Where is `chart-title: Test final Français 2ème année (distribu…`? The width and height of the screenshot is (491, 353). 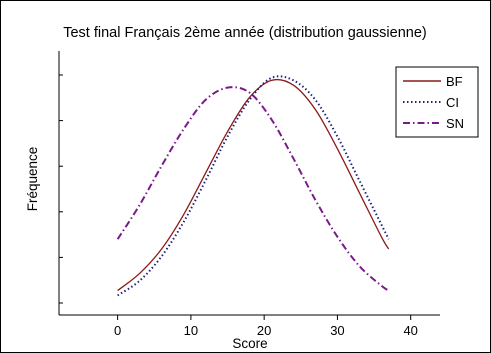
chart-title: Test final Français 2ème année (distribu… is located at coordinates (245, 33).